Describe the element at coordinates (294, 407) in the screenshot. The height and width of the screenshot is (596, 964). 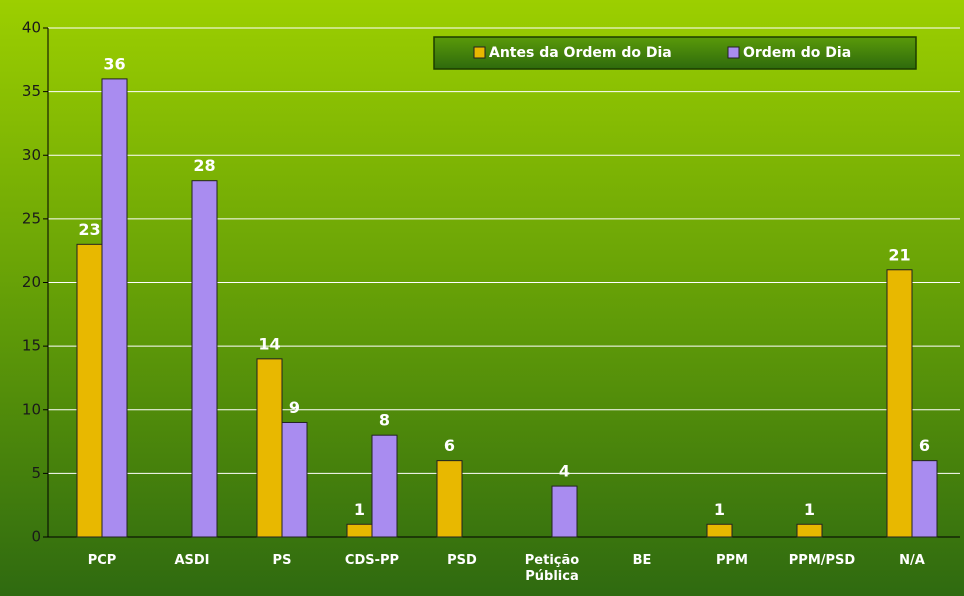
I see `data-label: 9` at that location.